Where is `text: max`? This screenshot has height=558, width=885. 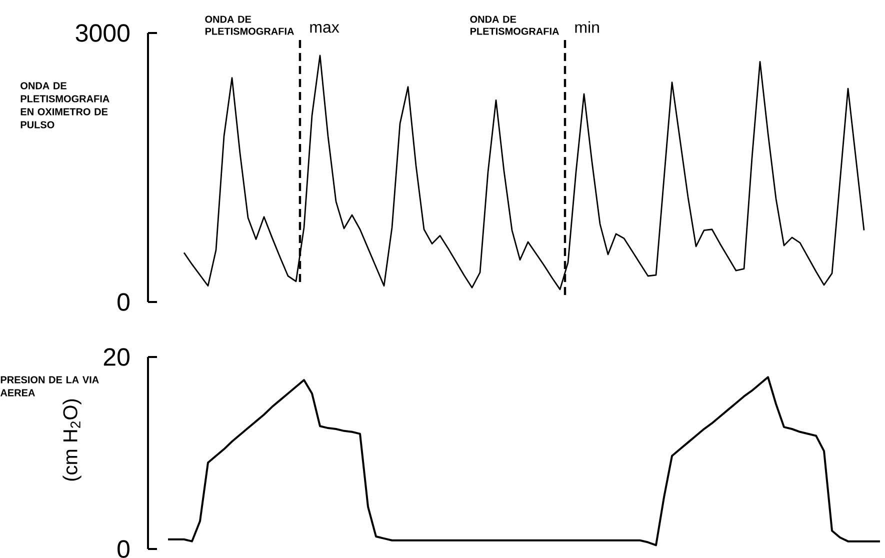 text: max is located at coordinates (325, 28).